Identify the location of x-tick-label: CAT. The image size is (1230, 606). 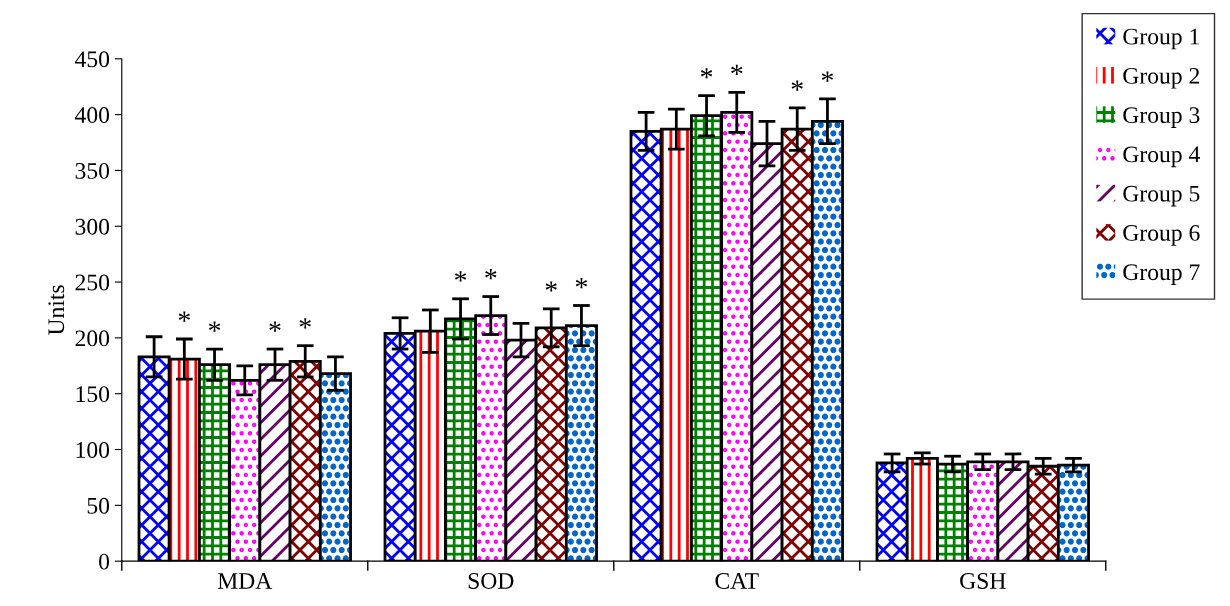
(737, 581).